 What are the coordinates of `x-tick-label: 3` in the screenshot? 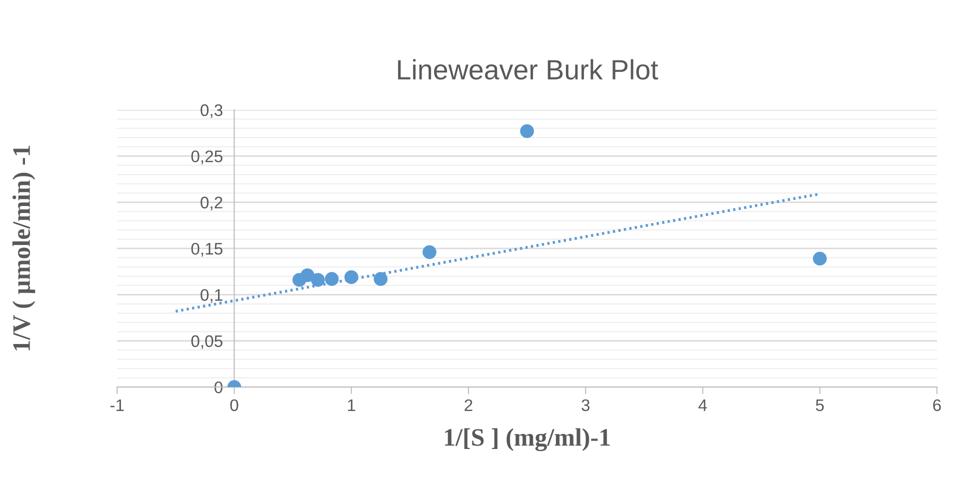 It's located at (586, 405).